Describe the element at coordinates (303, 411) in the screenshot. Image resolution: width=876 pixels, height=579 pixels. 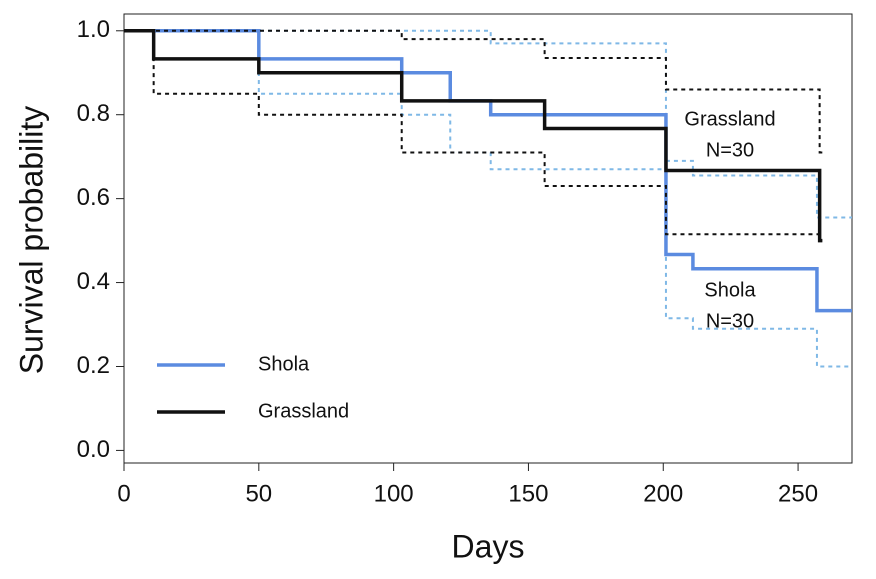
I see `legend-label: Grassland` at that location.